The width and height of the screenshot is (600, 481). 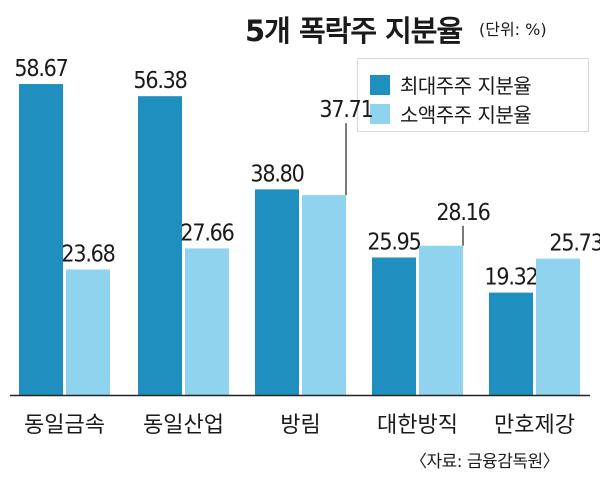 What do you see at coordinates (345, 110) in the screenshot?
I see `value-label-minor-3: 37.71` at bounding box center [345, 110].